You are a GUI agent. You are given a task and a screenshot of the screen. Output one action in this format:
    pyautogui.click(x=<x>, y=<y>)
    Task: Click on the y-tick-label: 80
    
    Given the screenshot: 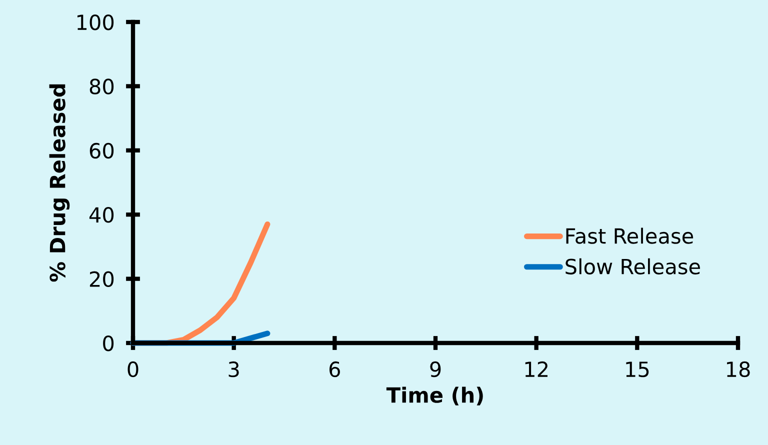 What is the action you would take?
    pyautogui.click(x=102, y=86)
    